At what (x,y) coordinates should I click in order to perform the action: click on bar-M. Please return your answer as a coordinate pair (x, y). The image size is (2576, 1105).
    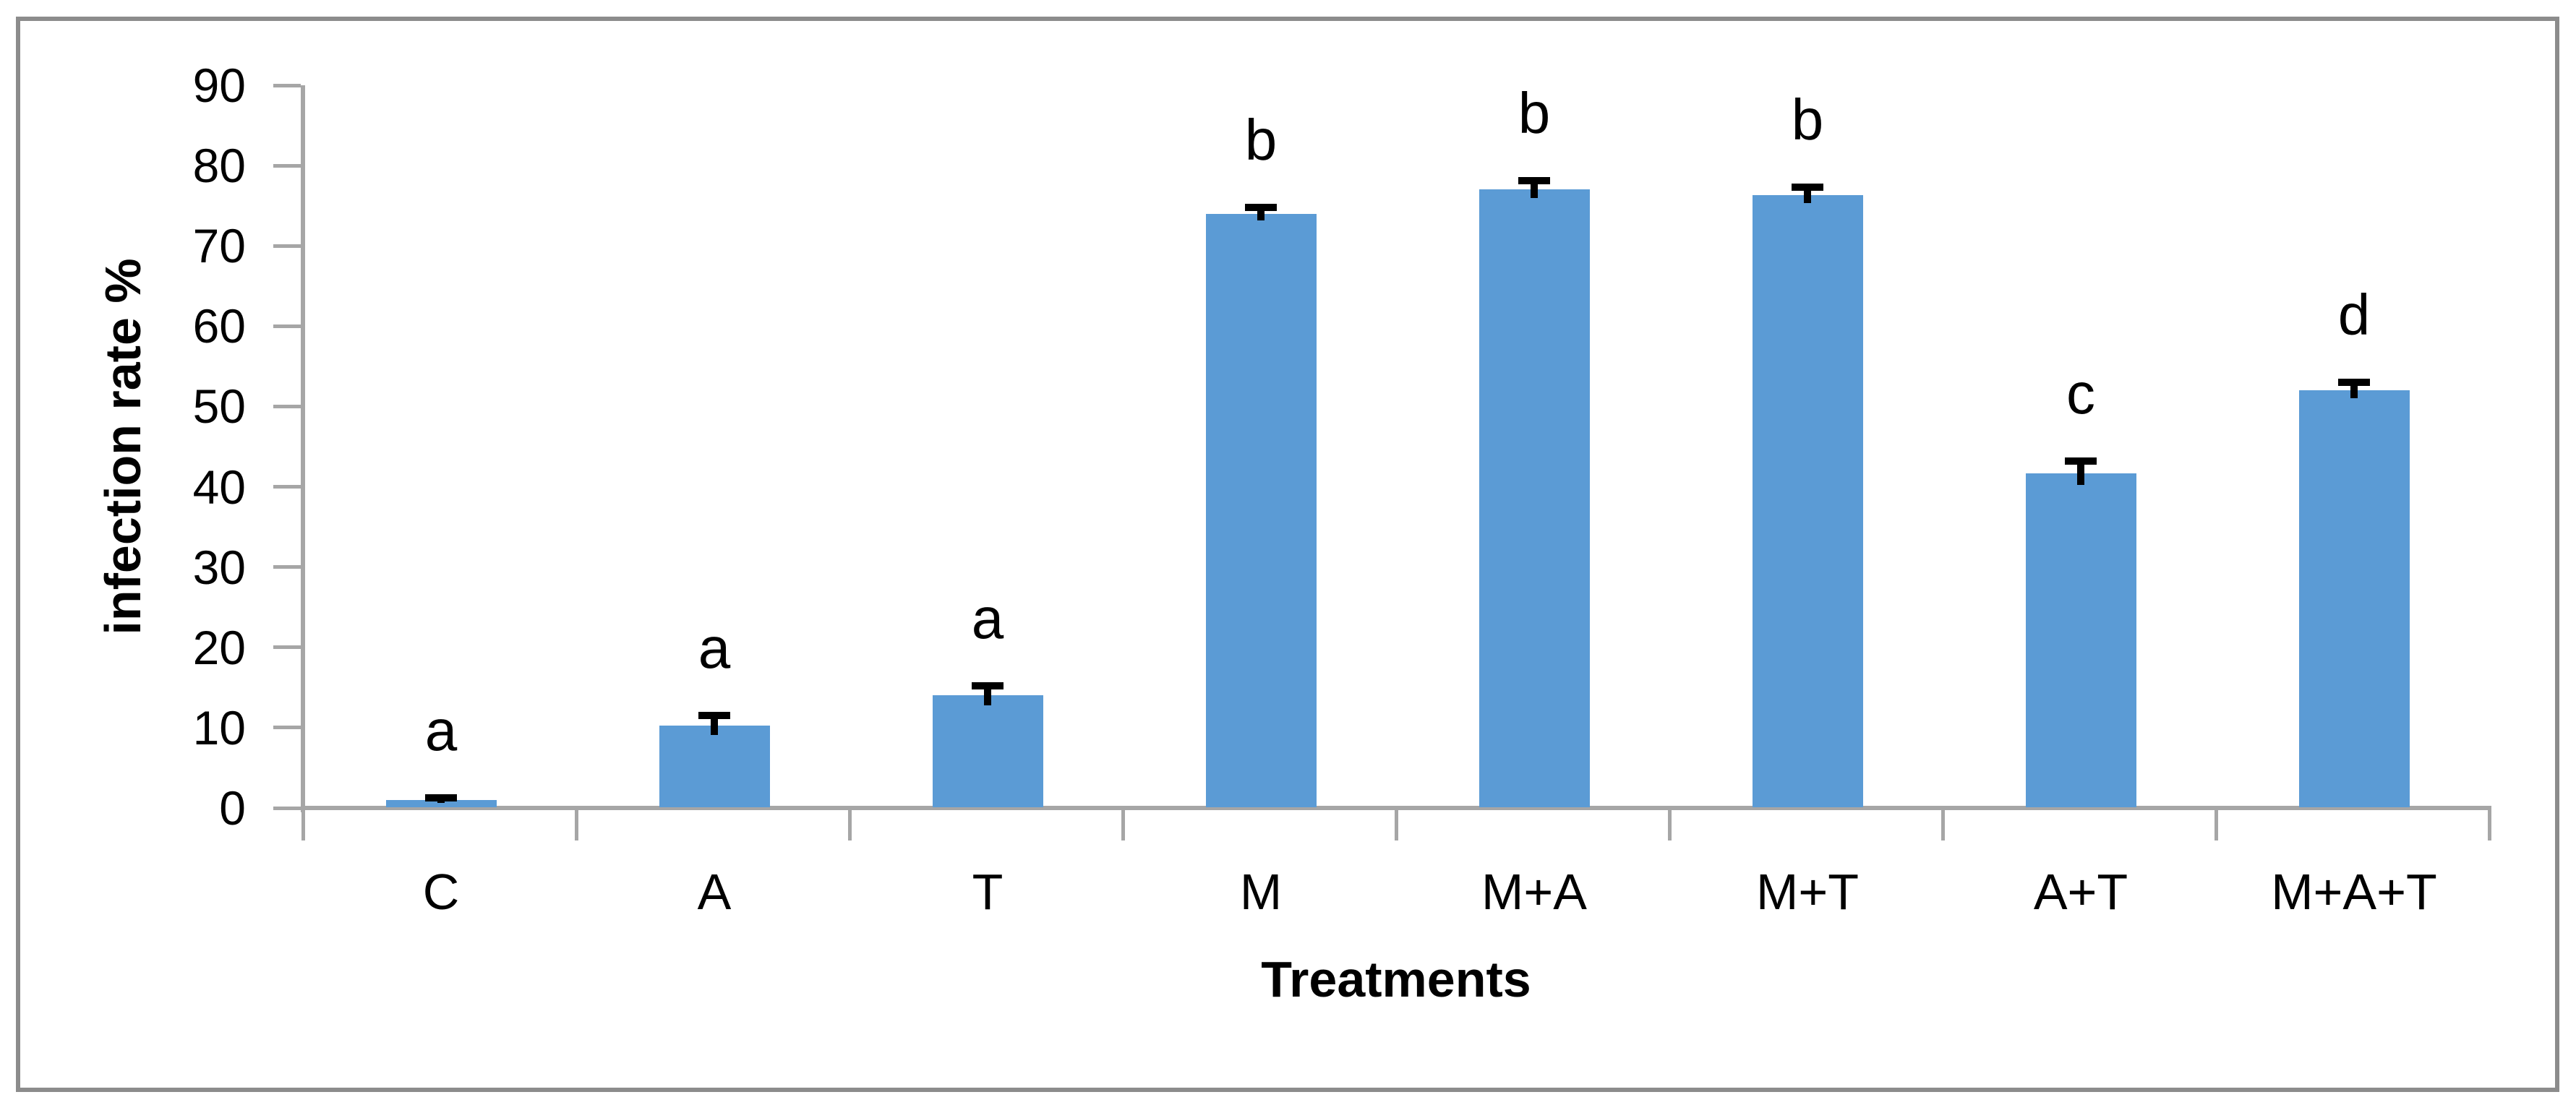
    Looking at the image, I should click on (1261, 510).